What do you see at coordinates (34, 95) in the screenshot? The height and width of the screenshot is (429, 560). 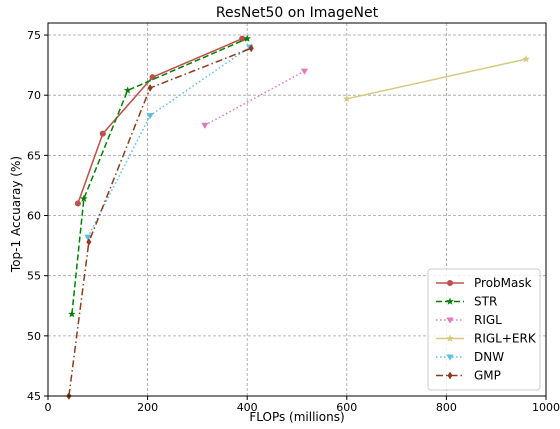 I see `y-tick-label: 70` at bounding box center [34, 95].